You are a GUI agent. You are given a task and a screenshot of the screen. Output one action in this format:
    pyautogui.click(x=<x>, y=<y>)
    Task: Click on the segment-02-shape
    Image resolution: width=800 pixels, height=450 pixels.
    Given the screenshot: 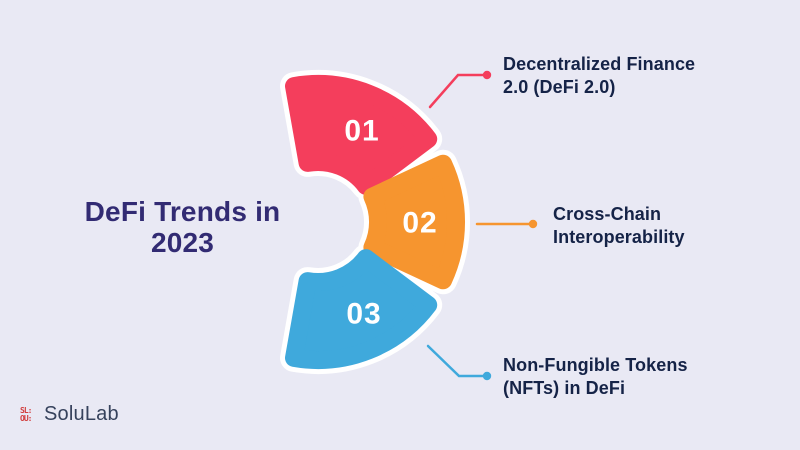 What is the action you would take?
    pyautogui.click(x=414, y=222)
    